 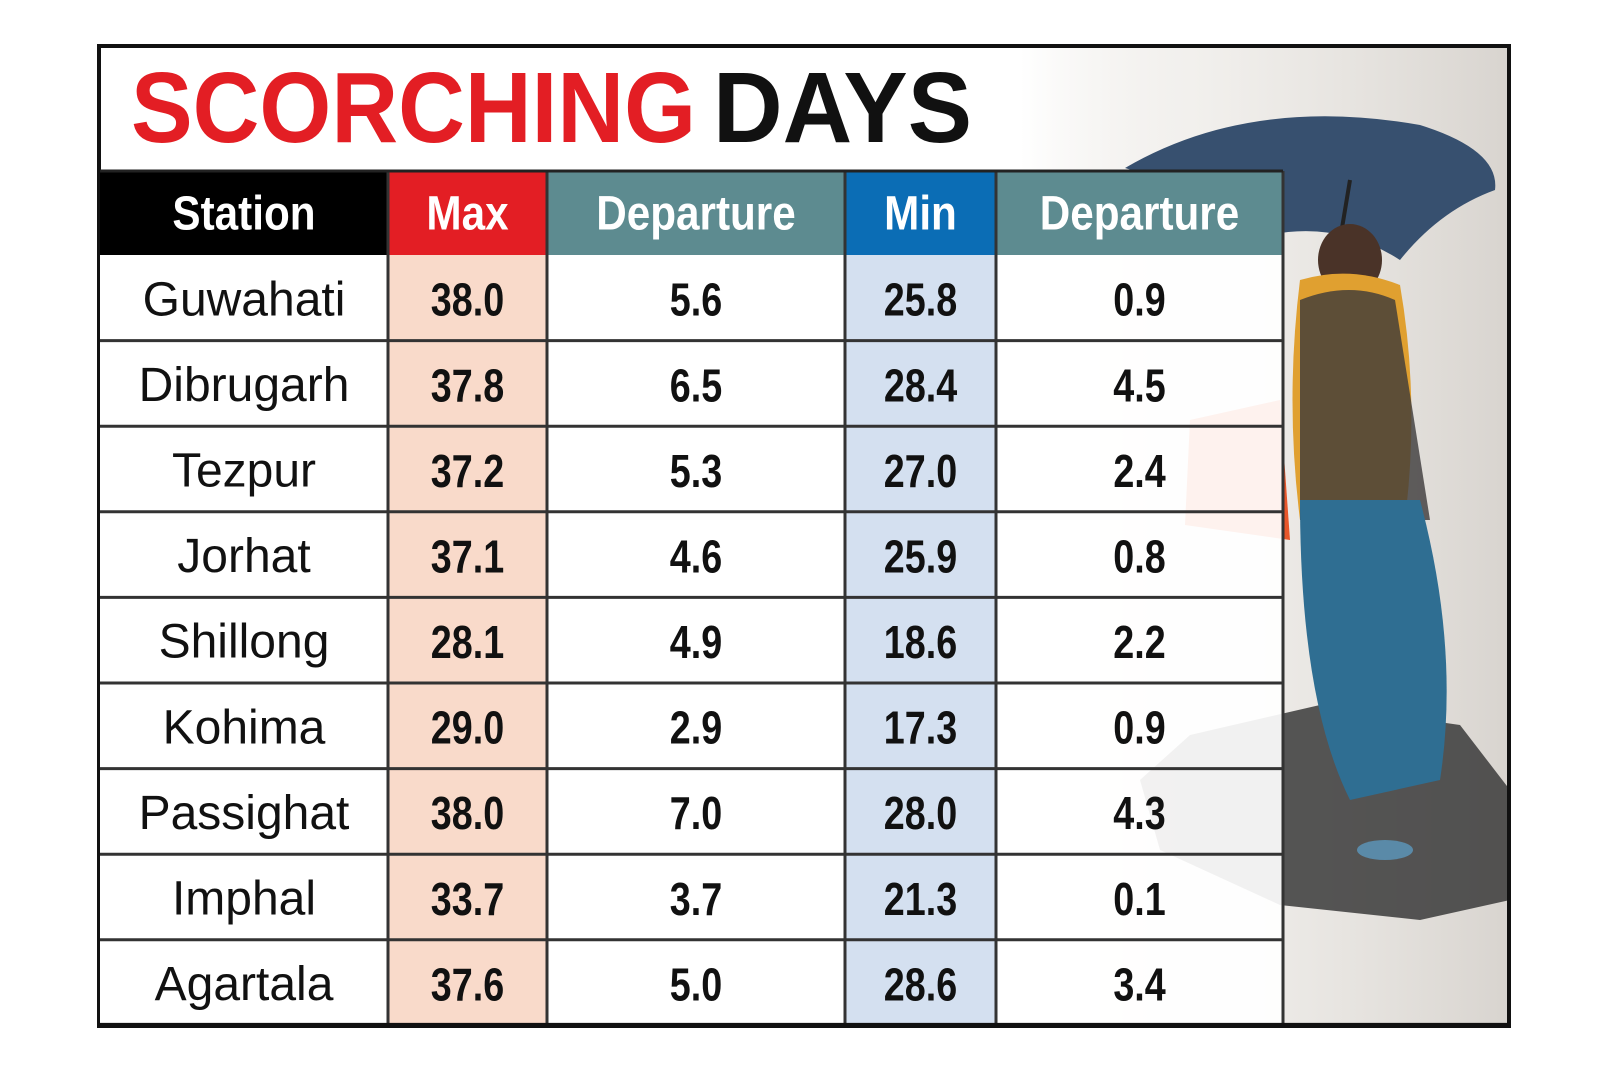 I want to click on value: 4.6, so click(x=696, y=556).